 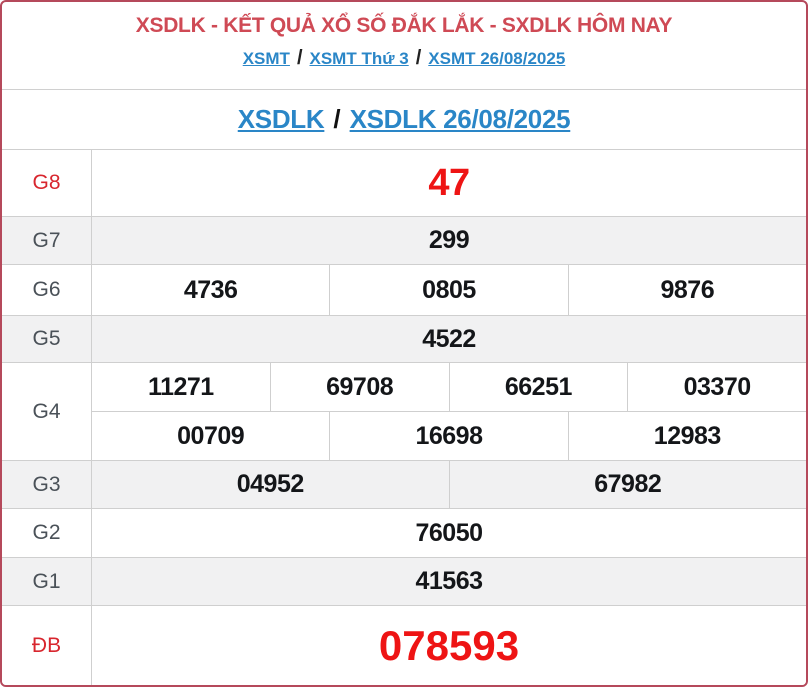 What do you see at coordinates (281, 119) in the screenshot?
I see `subheader-link-xsdlk: XSDLK` at bounding box center [281, 119].